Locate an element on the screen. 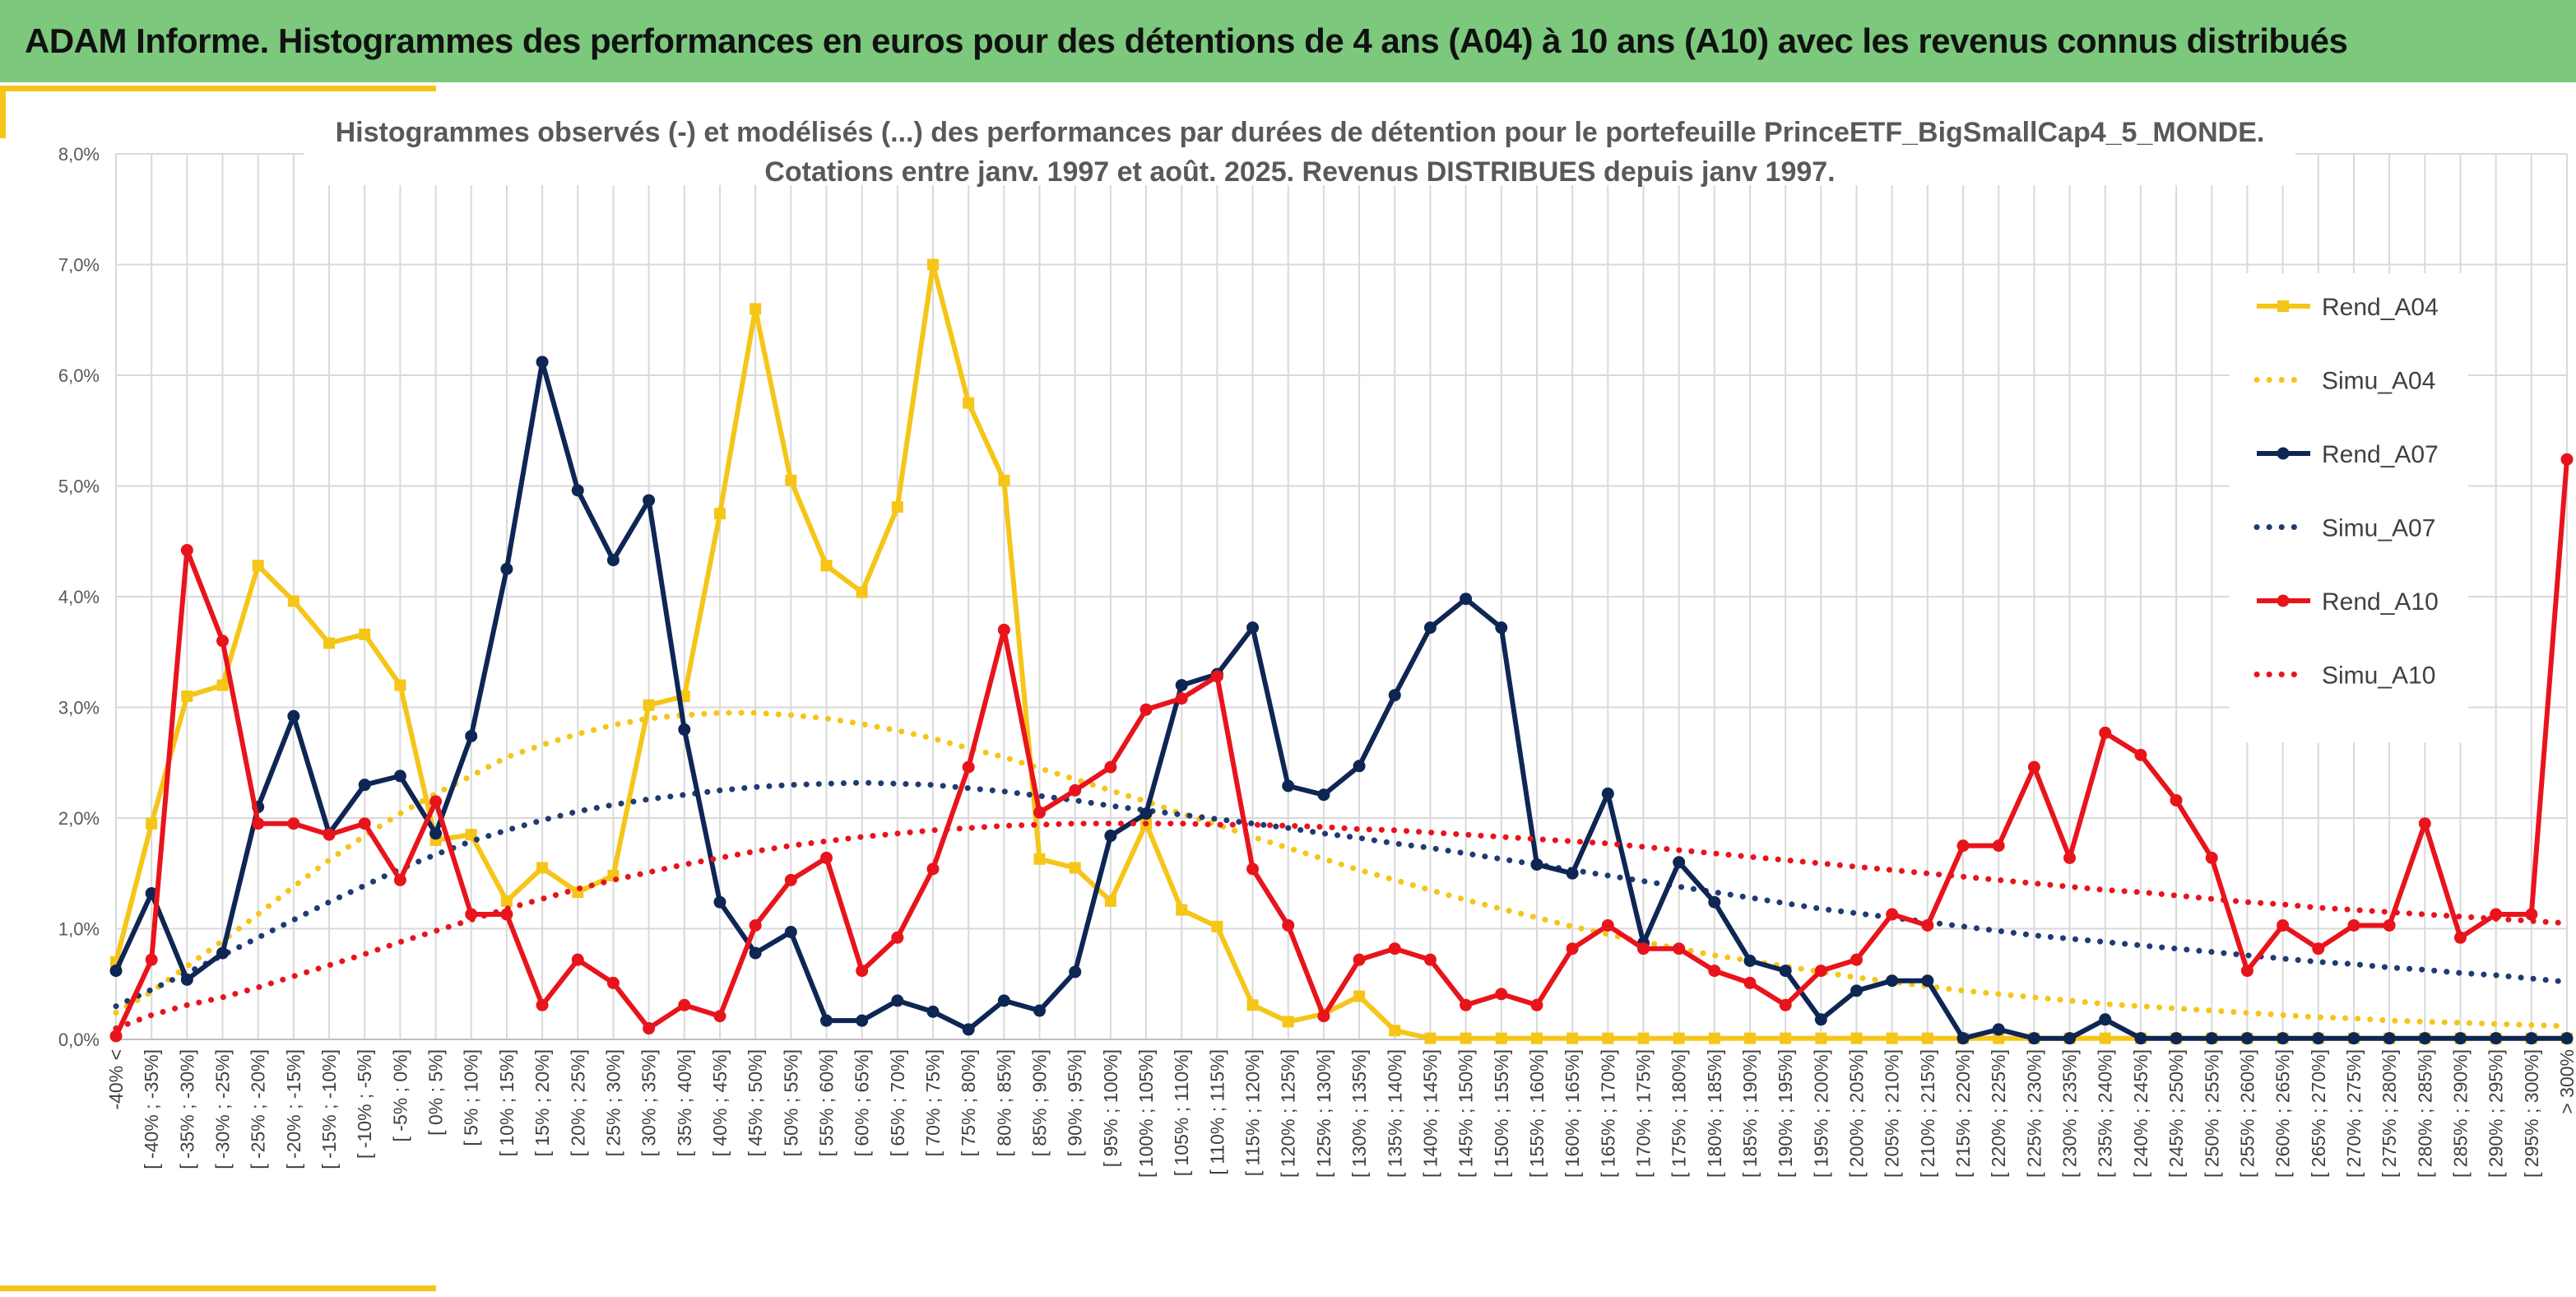 Image resolution: width=2576 pixels, height=1297 pixels. x-tick-label: [ 45% ; 50%] is located at coordinates (755, 1103).